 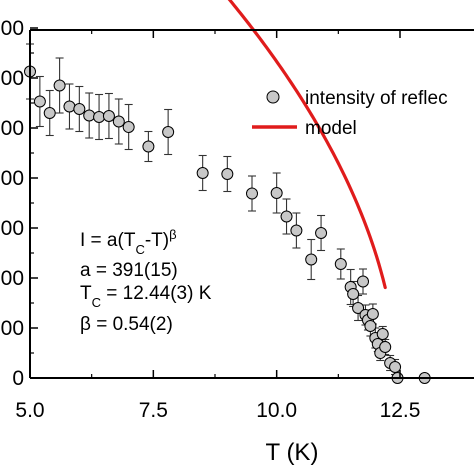 What do you see at coordinates (331, 128) in the screenshot?
I see `legend-label-model: model` at bounding box center [331, 128].